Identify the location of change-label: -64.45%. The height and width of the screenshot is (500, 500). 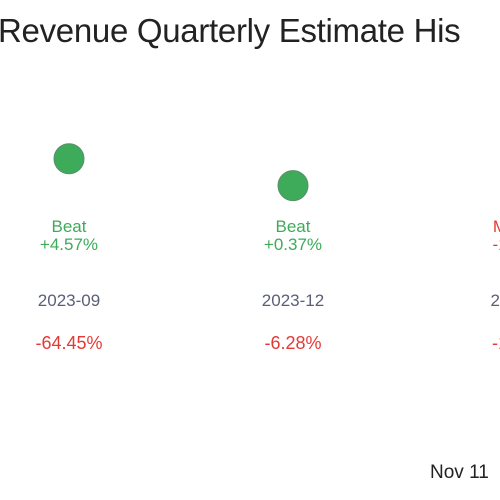
(68, 343).